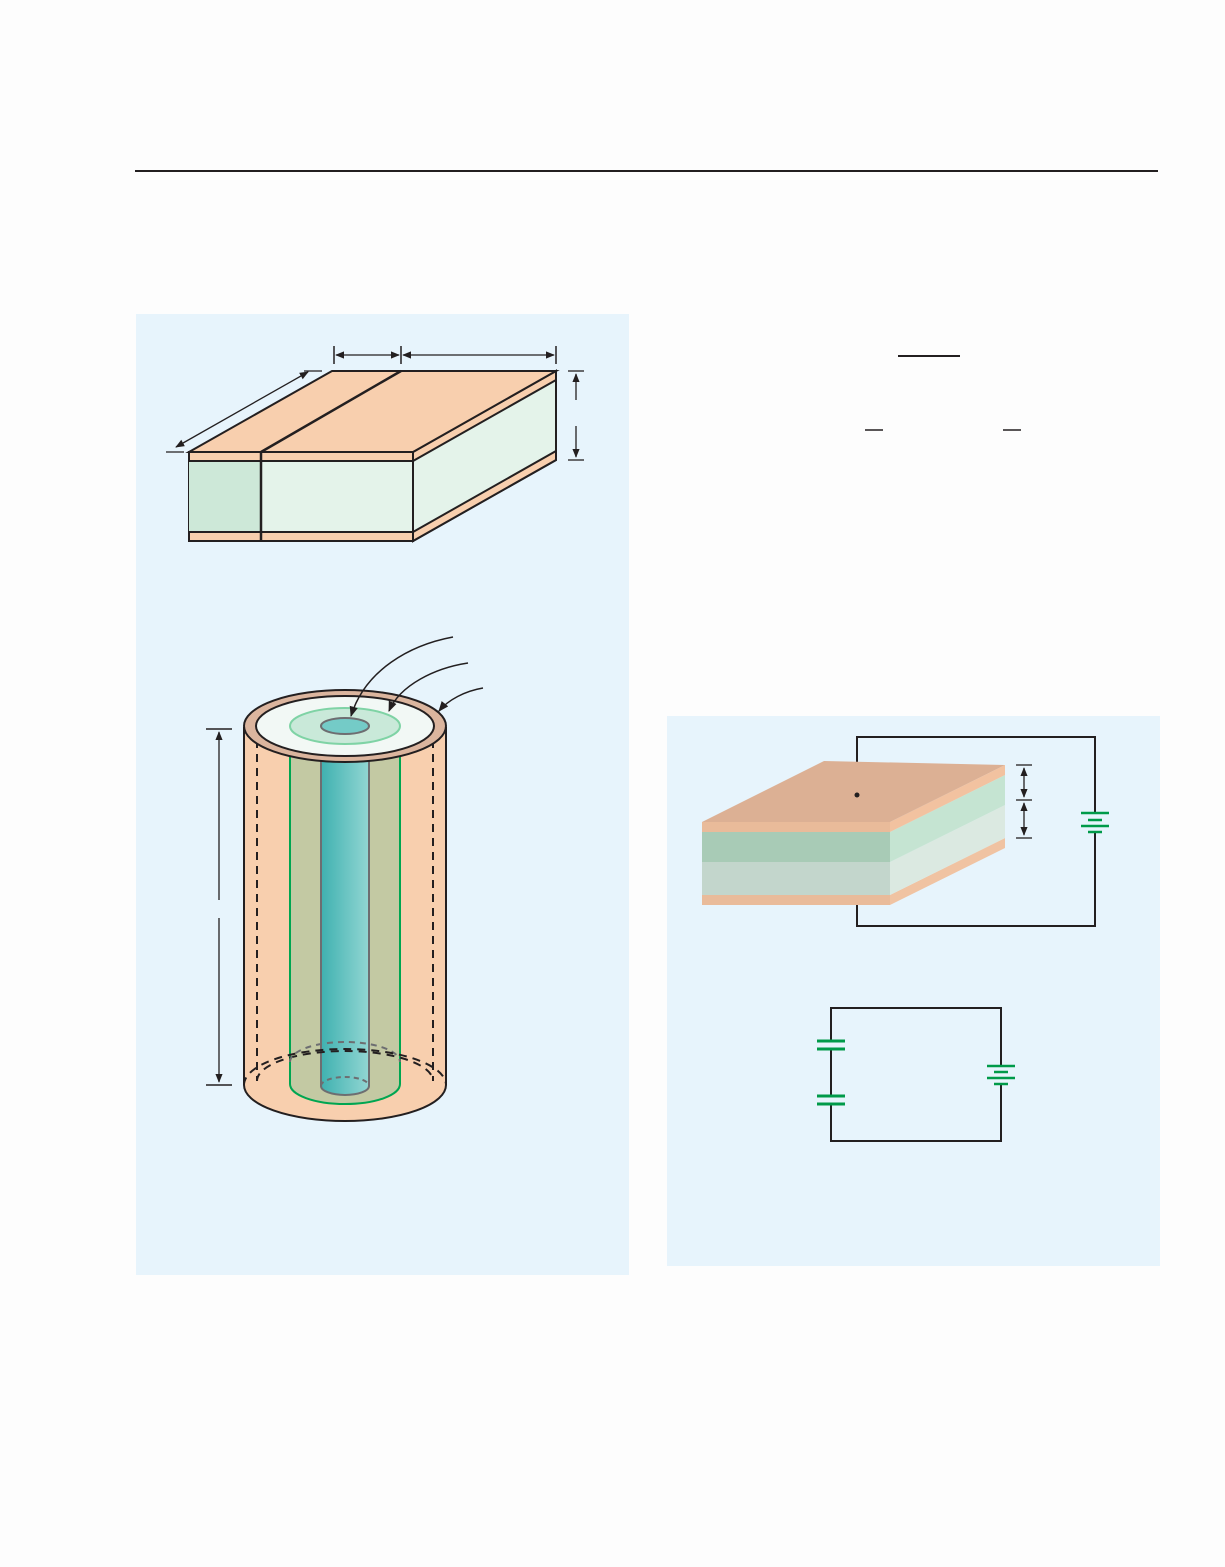 The width and height of the screenshot is (1225, 1567). Describe the element at coordinates (375, 444) in the screenshot. I see `parallel-plate-capacitor` at that location.